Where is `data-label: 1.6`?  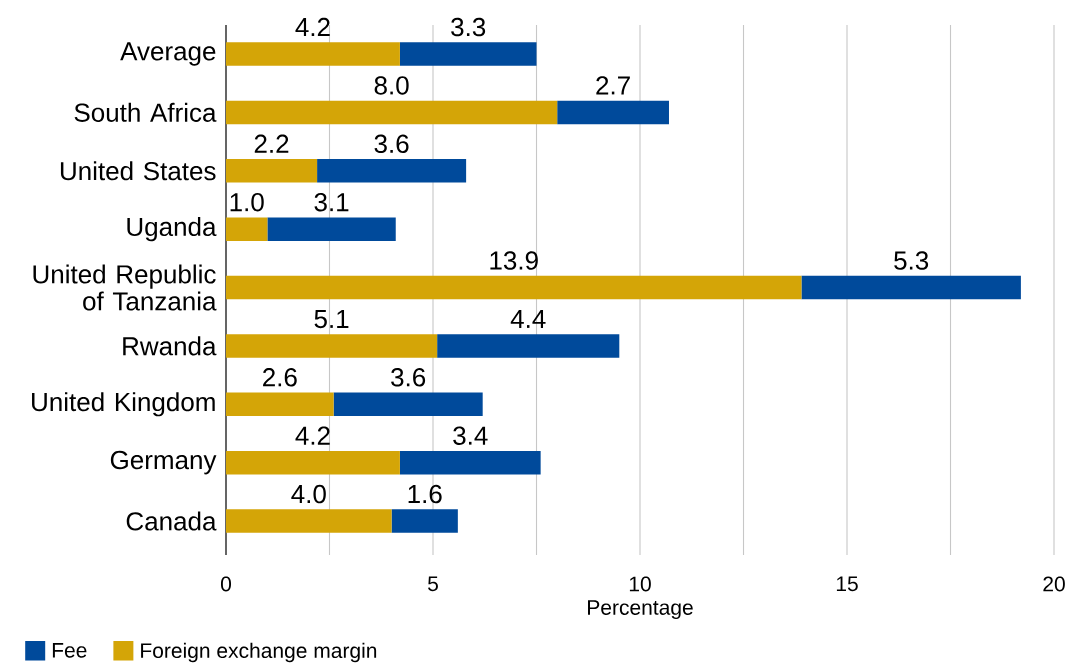 data-label: 1.6 is located at coordinates (425, 494).